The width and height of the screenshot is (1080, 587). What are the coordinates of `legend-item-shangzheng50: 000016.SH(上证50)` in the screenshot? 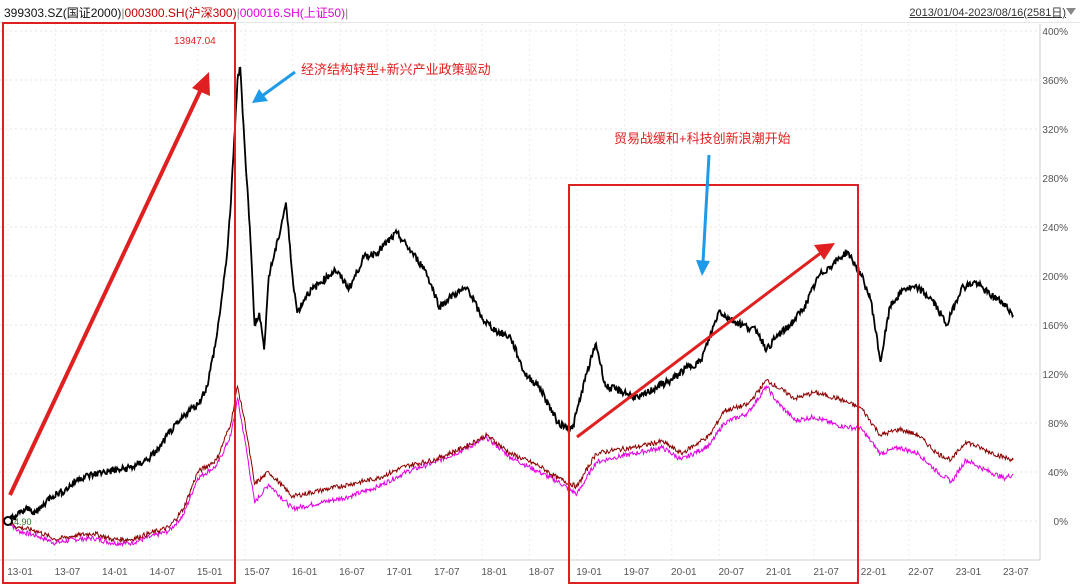 It's located at (292, 13).